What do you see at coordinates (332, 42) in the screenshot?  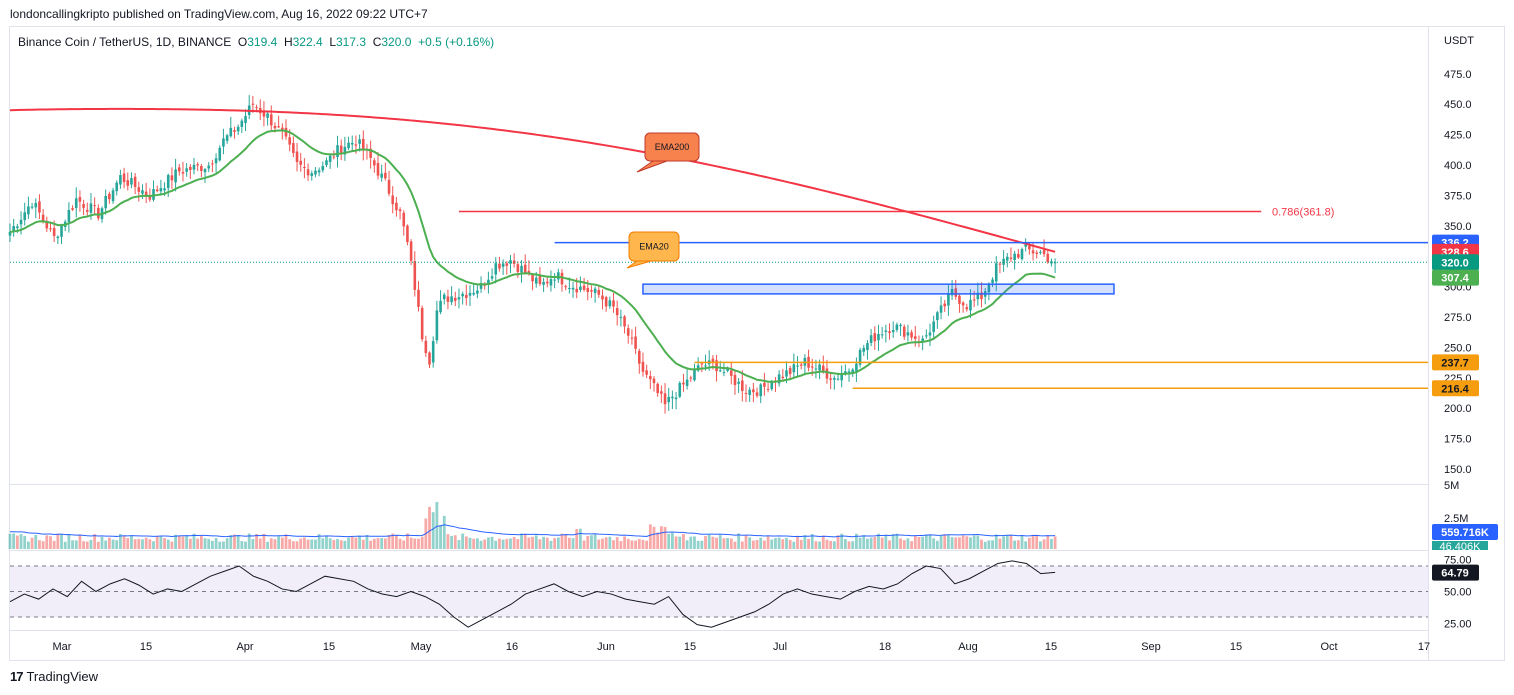 I see `low-label: L` at bounding box center [332, 42].